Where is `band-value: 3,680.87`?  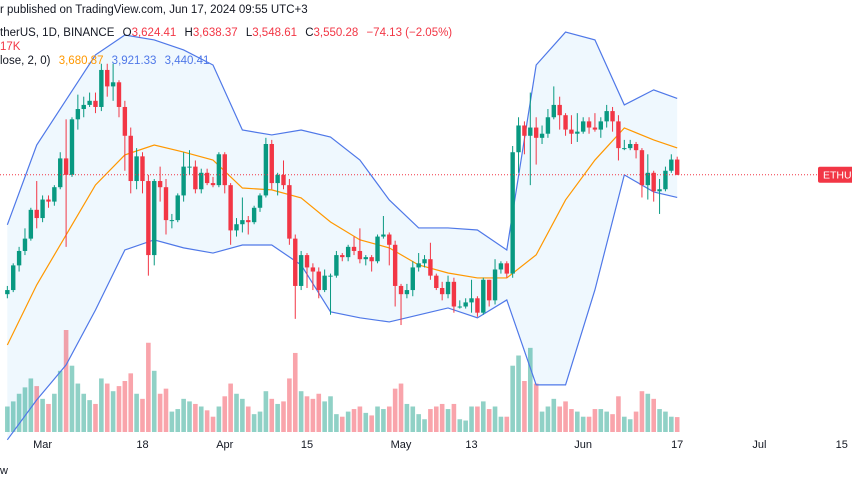
band-value: 3,680.87 is located at coordinates (81, 61).